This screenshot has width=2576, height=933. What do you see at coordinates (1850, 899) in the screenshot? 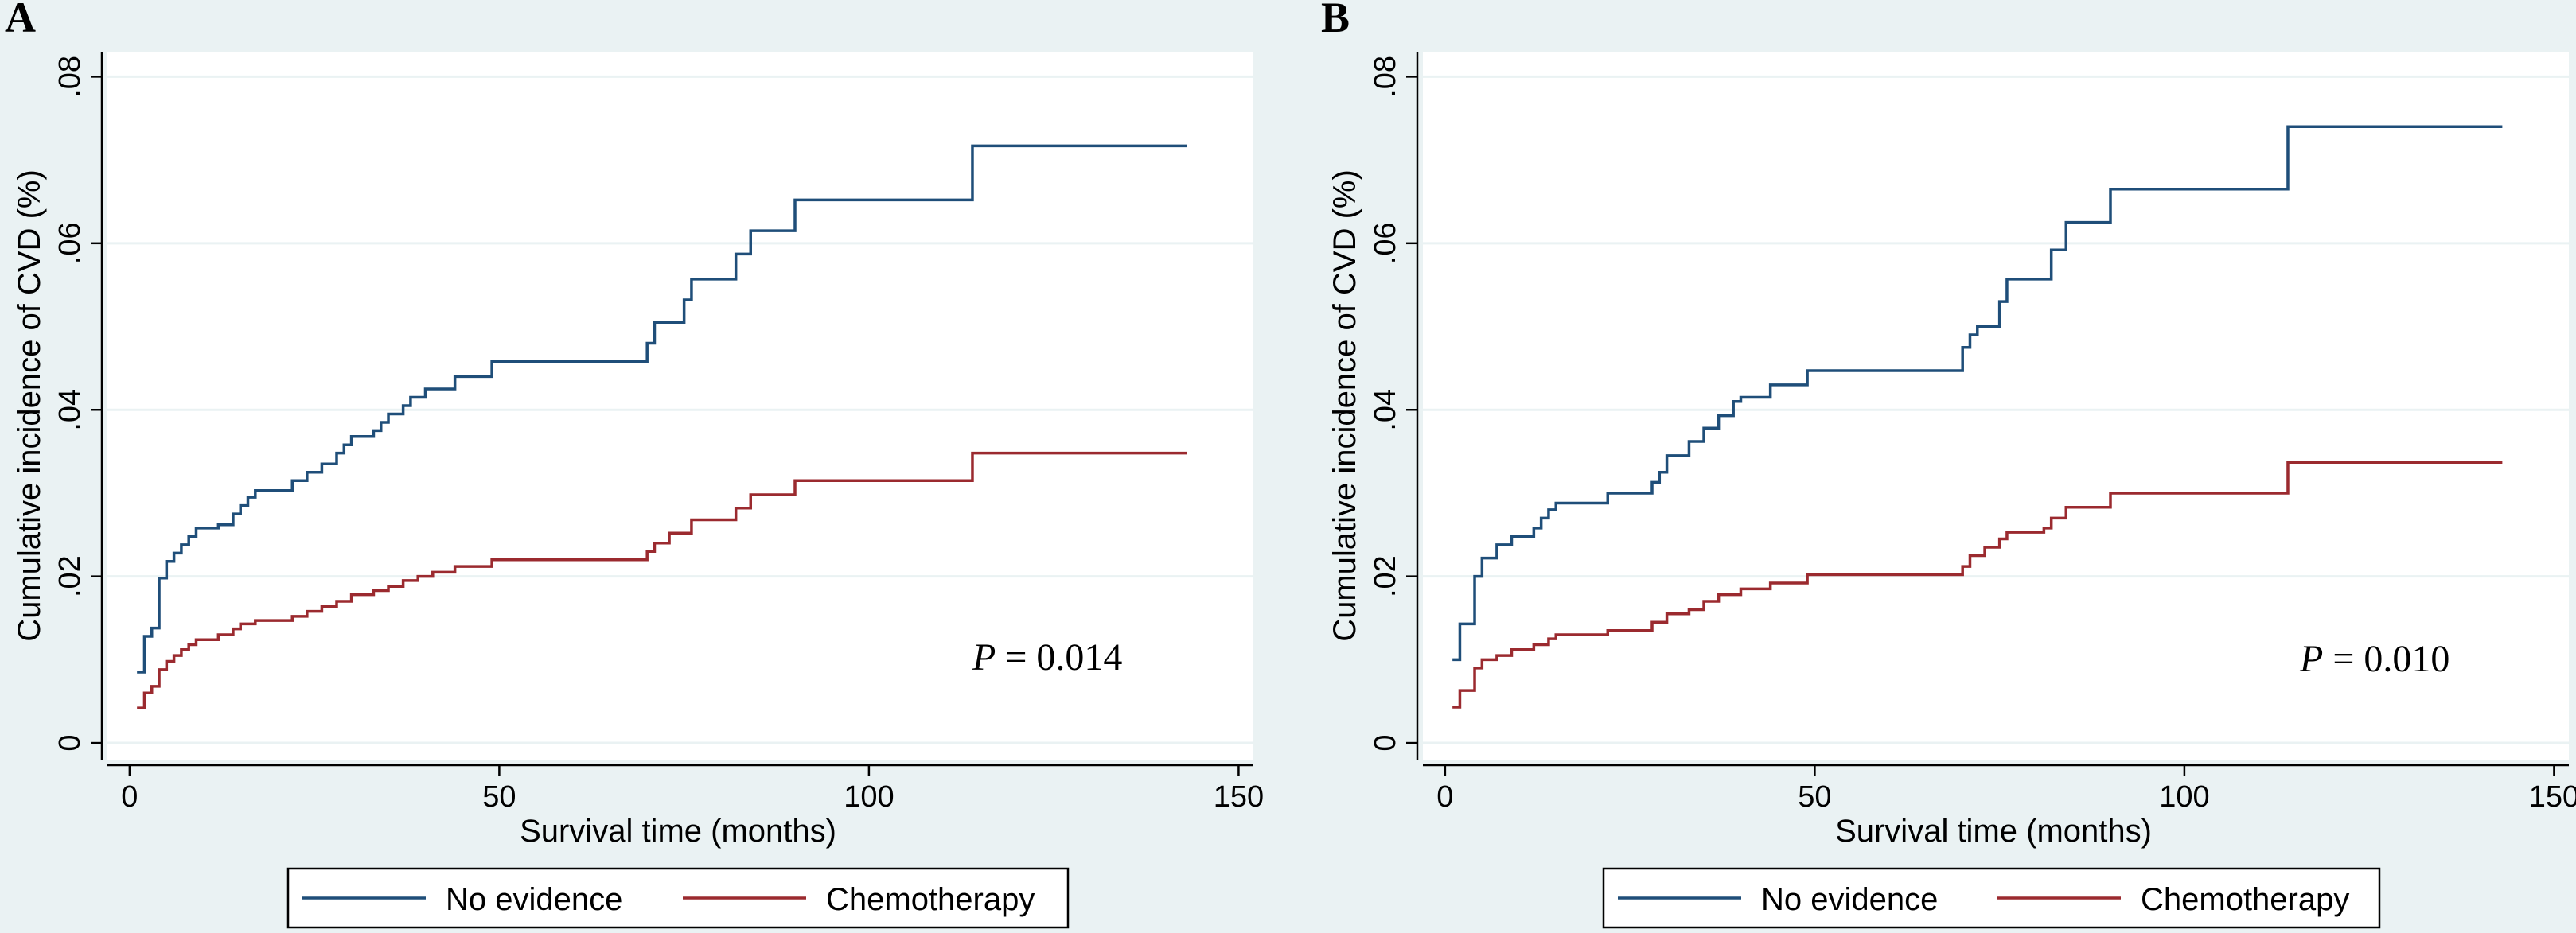
I see `legend-label-no-evidence-b: No evidence` at bounding box center [1850, 899].